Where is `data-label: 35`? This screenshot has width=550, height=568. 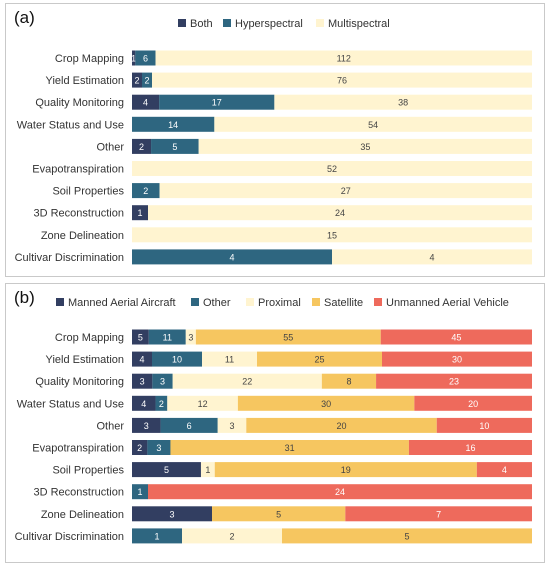 data-label: 35 is located at coordinates (365, 147).